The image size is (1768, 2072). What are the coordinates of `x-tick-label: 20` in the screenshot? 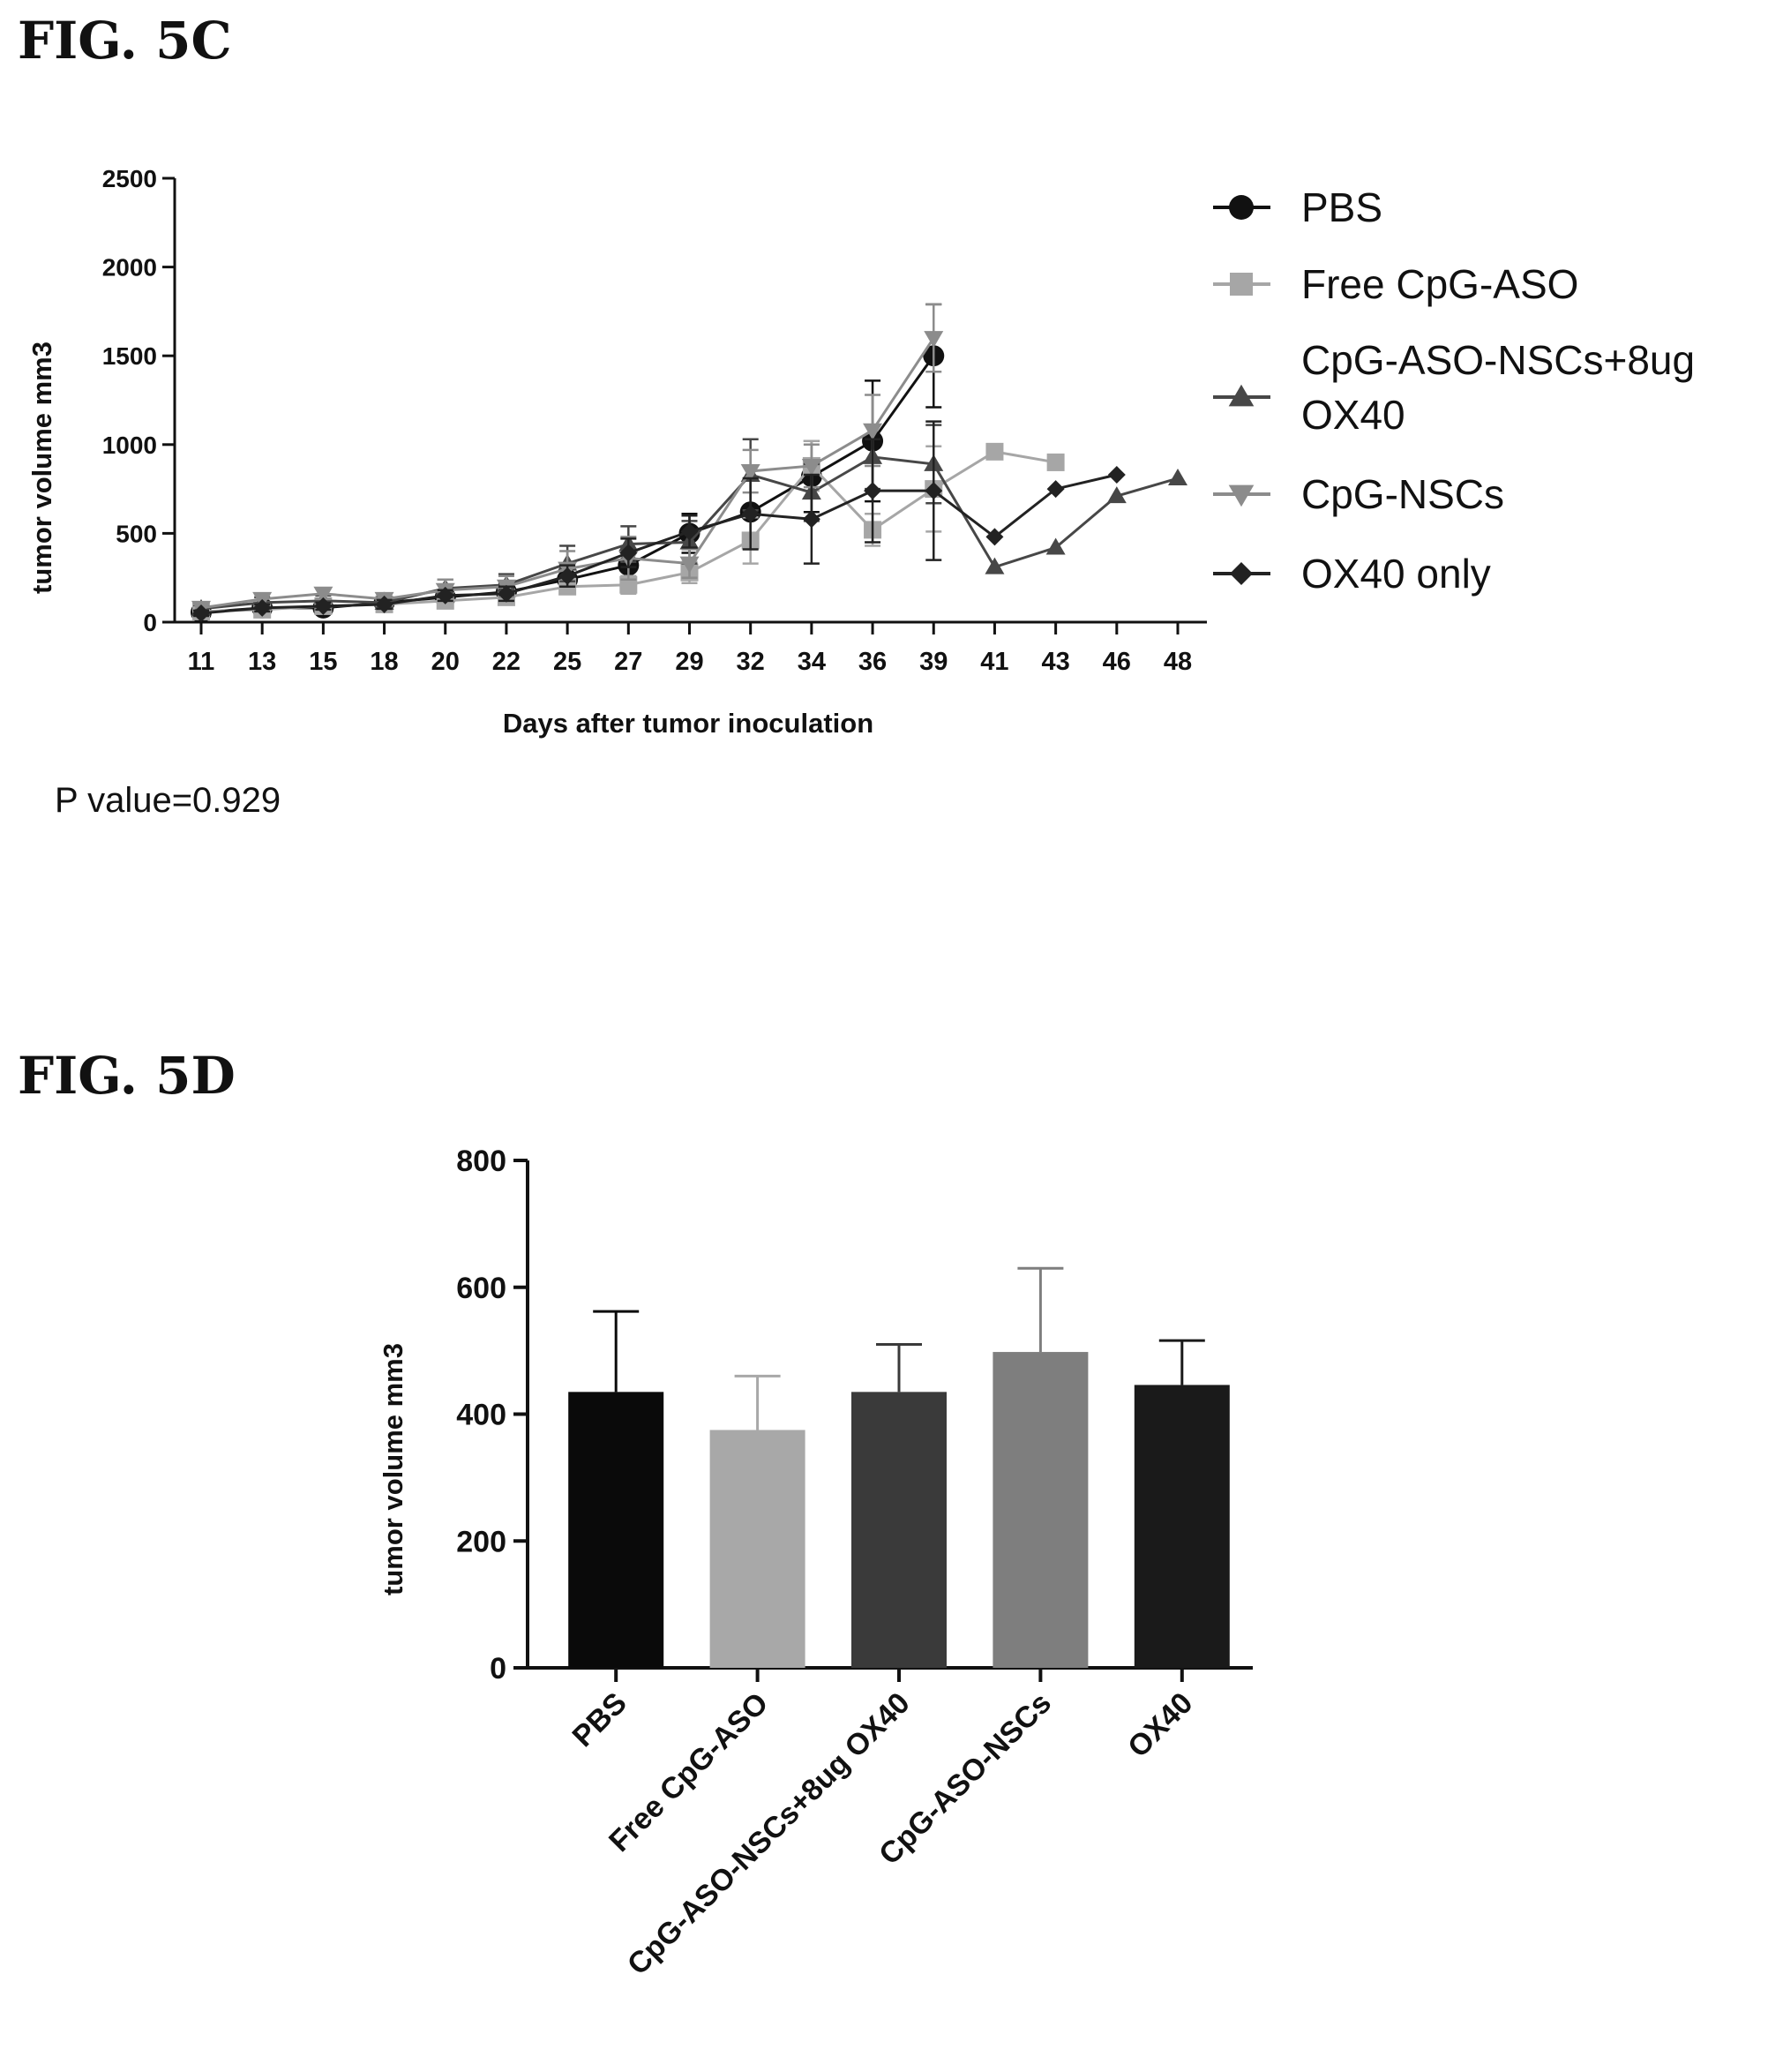 It's located at (445, 662).